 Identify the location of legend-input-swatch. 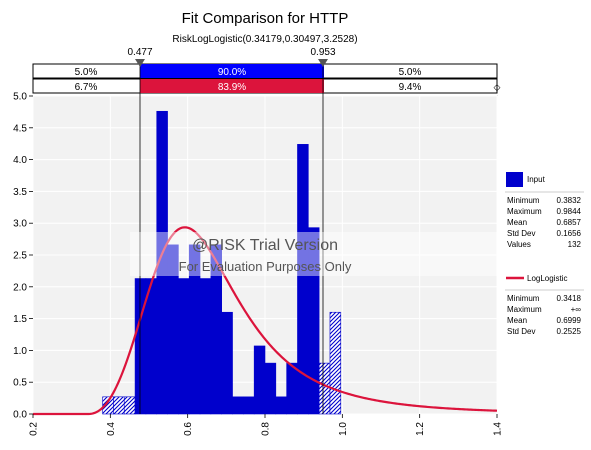
(514, 179).